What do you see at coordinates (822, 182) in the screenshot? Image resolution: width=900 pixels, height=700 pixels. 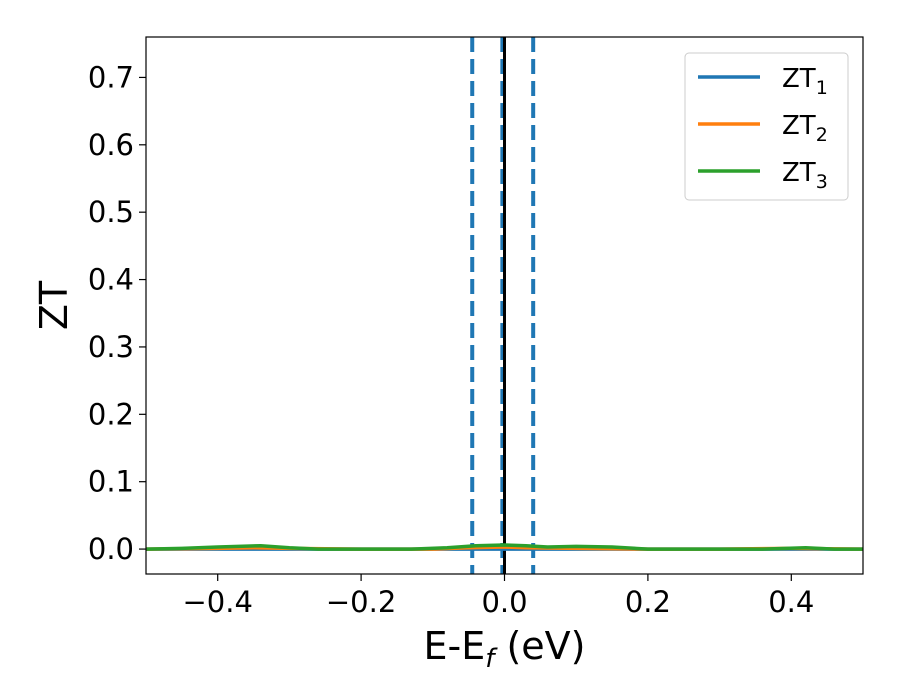 I see `legend-label-subscript: 3` at bounding box center [822, 182].